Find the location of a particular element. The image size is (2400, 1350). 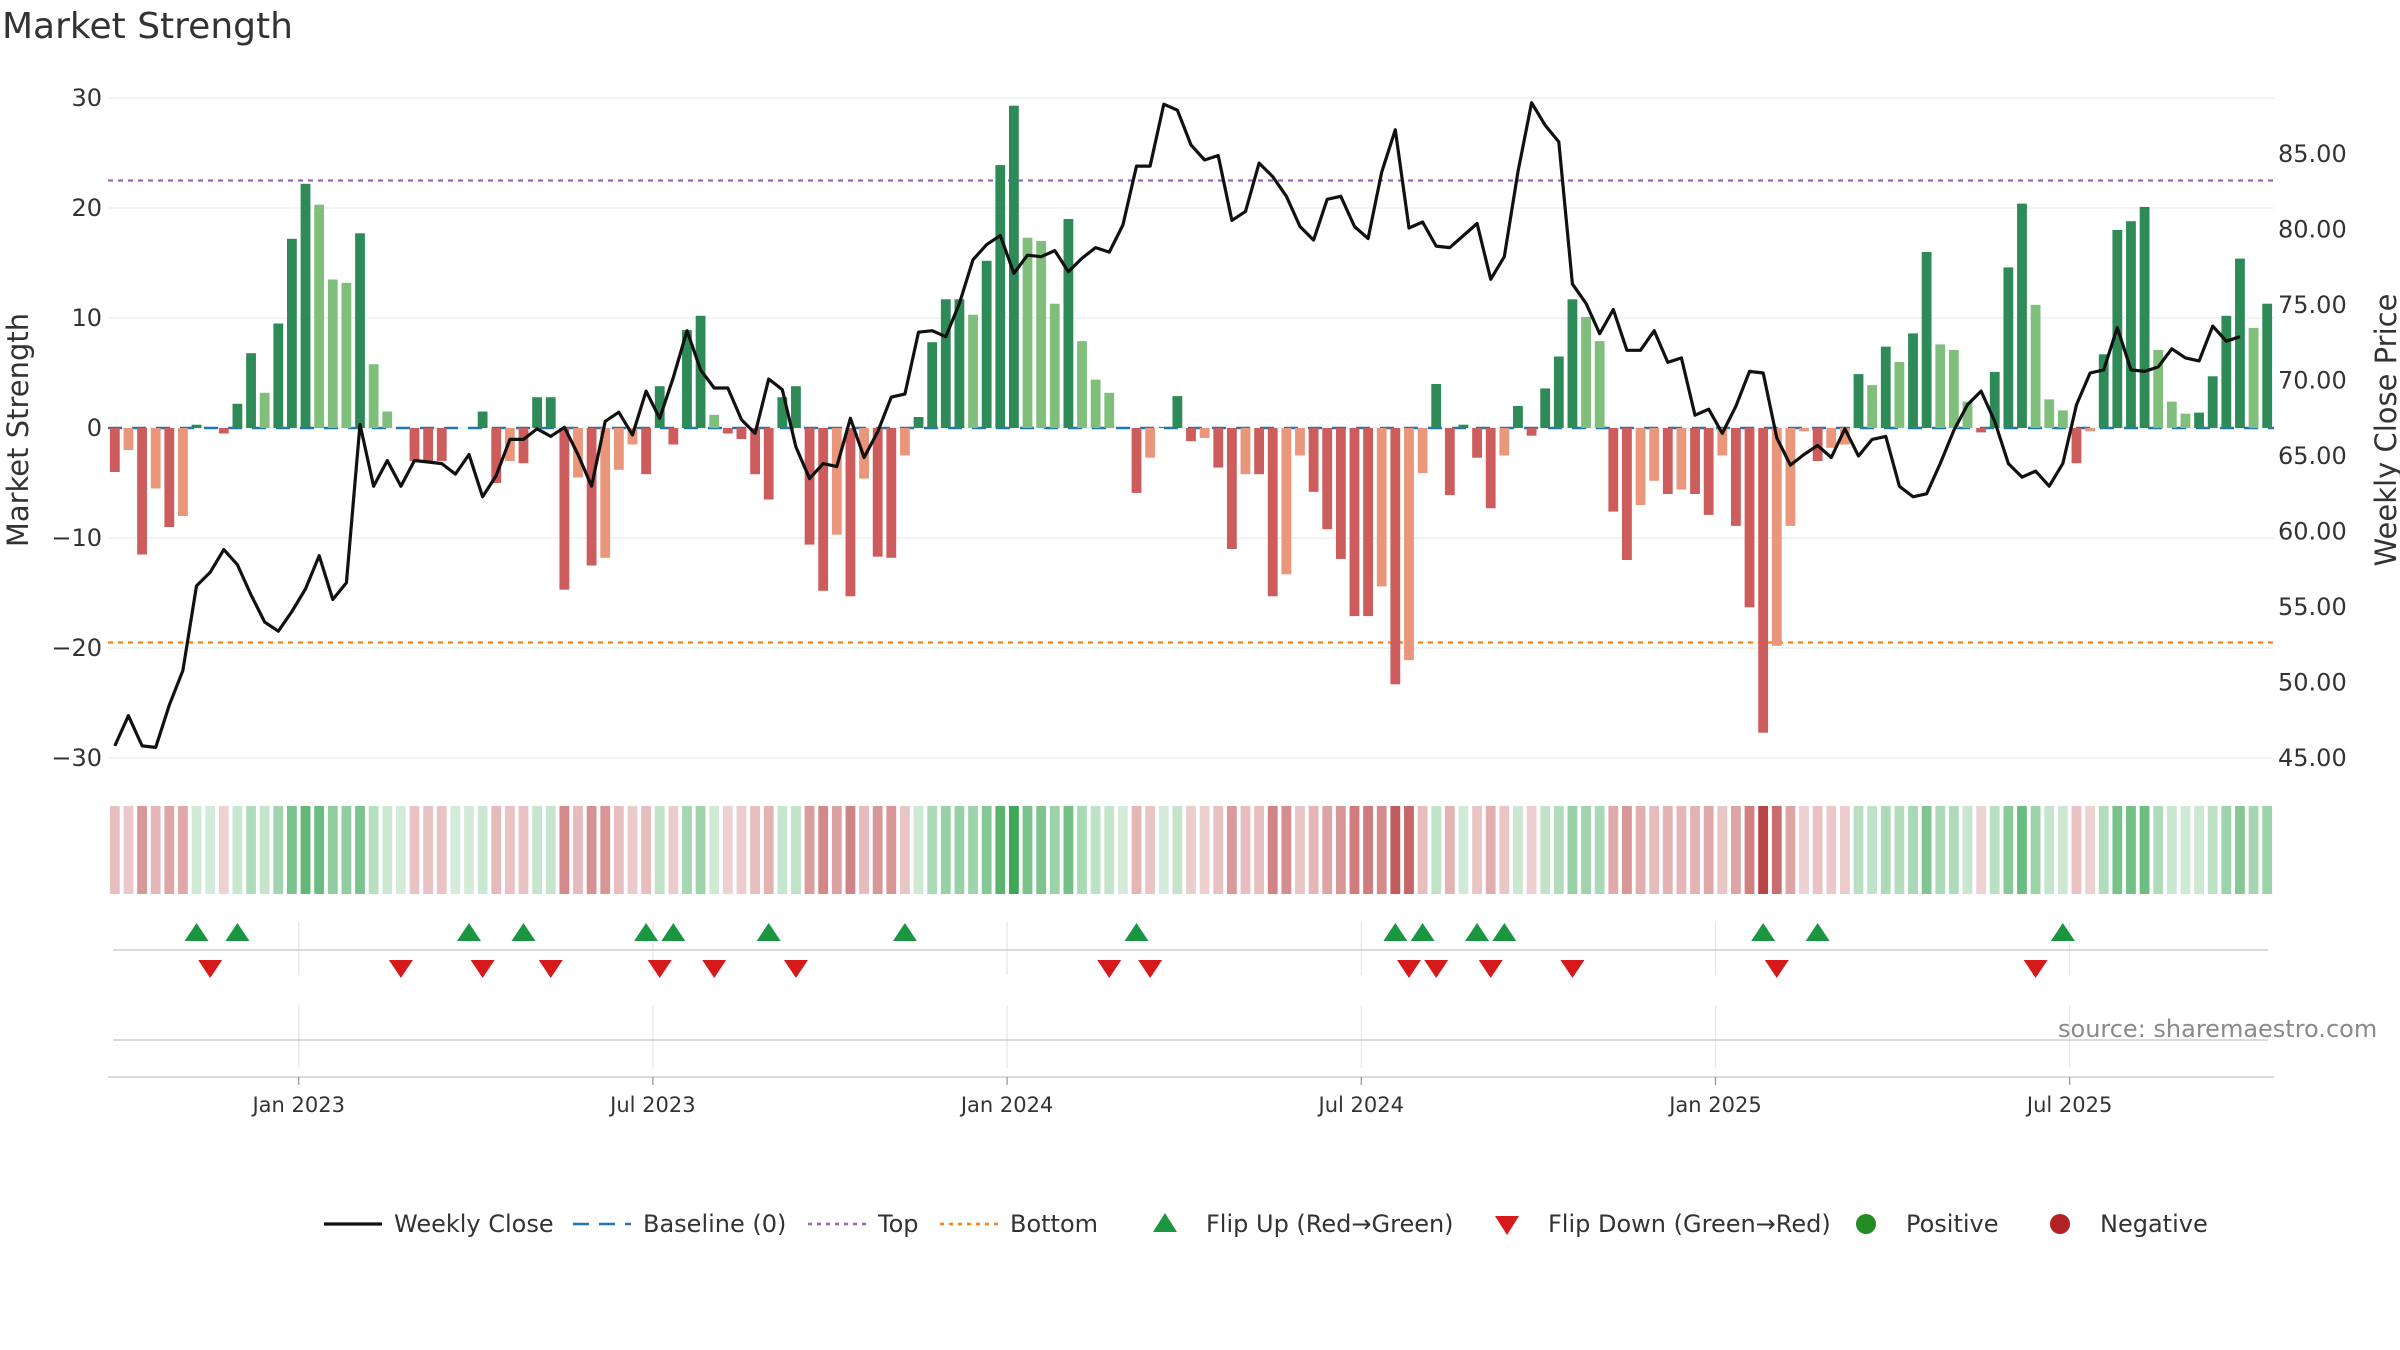

left-axis-title: Market Strength is located at coordinates (18, 430).